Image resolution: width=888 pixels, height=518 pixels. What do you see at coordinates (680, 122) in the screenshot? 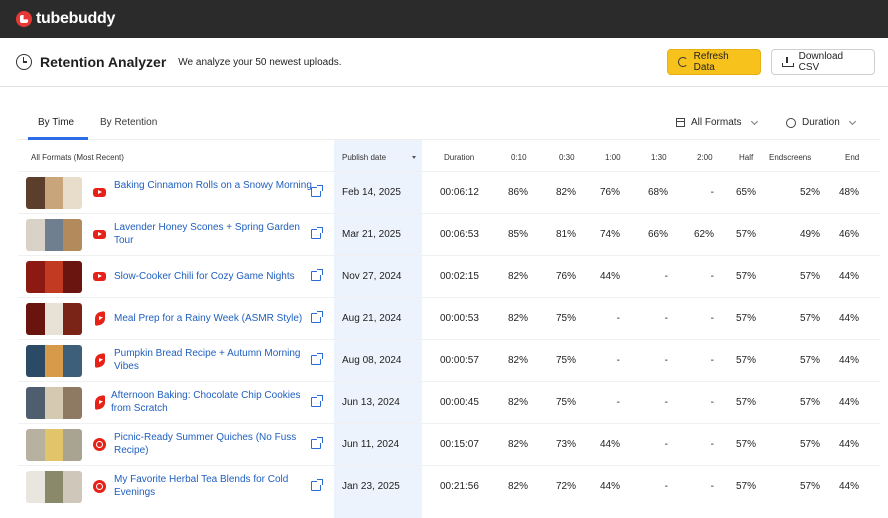
I see `formats-grid-icon` at bounding box center [680, 122].